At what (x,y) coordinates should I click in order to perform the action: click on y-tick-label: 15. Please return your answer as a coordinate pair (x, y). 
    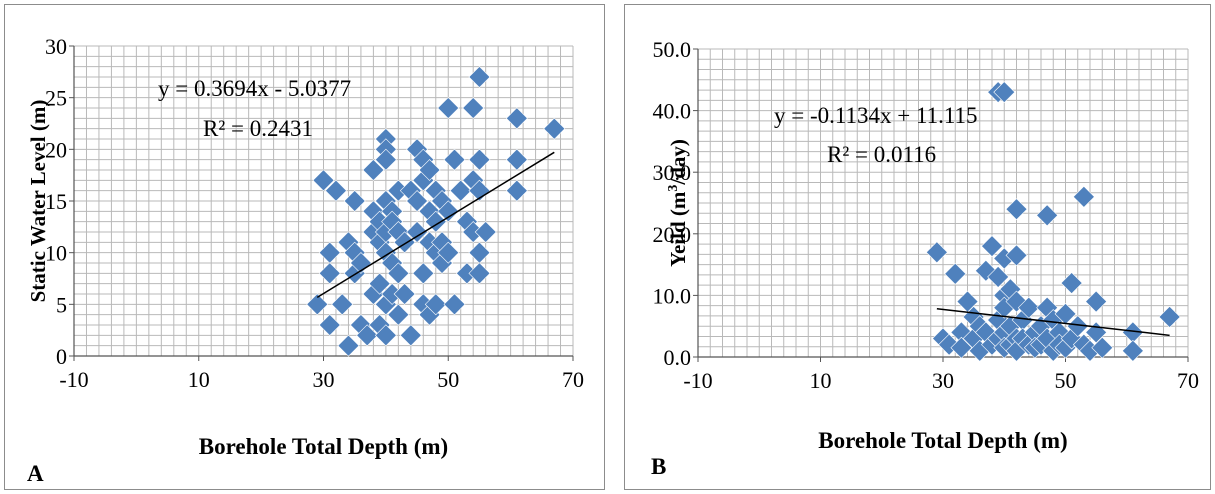
    Looking at the image, I should click on (56, 201).